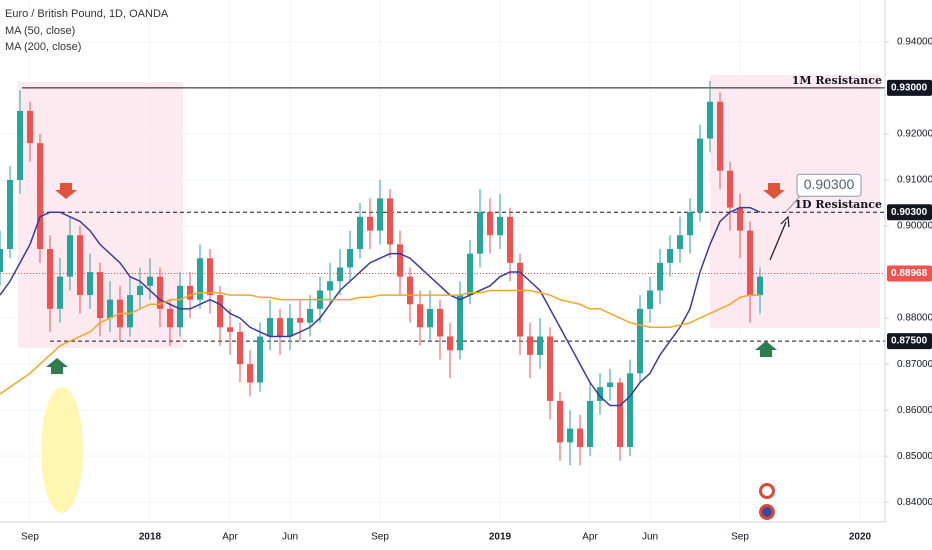  I want to click on chart-title: Euro / British Pound, 1D, OANDA, so click(87, 14).